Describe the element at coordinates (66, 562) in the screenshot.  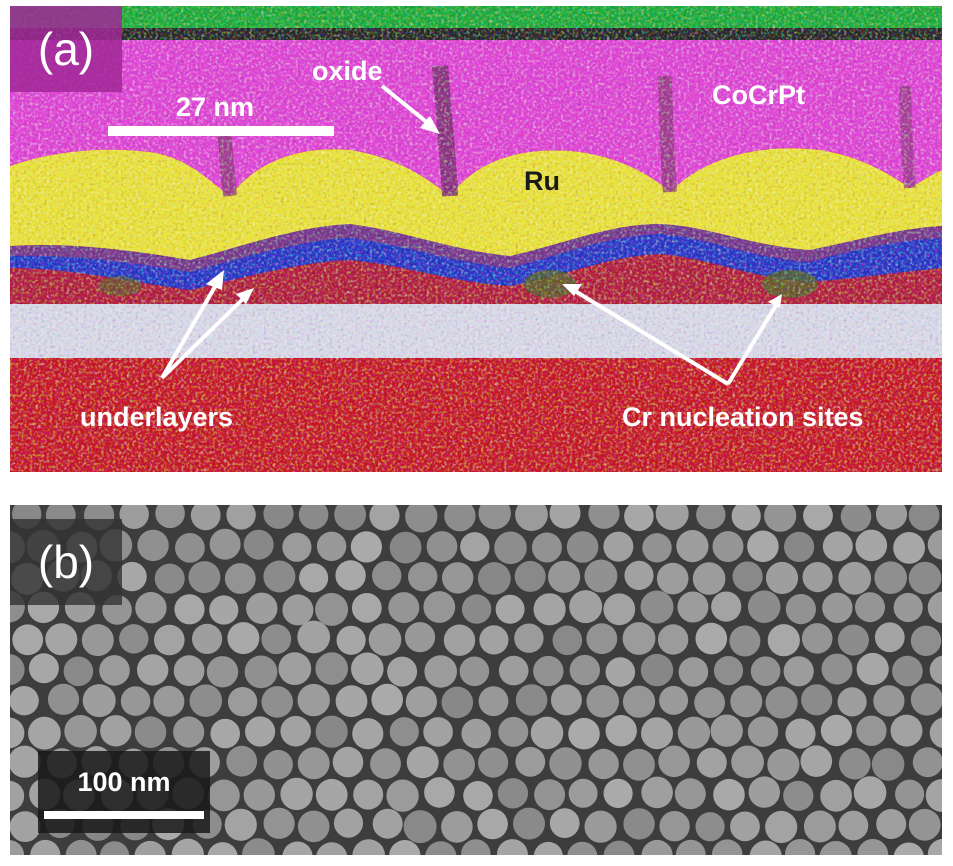
I see `panel-b-label: (b)` at that location.